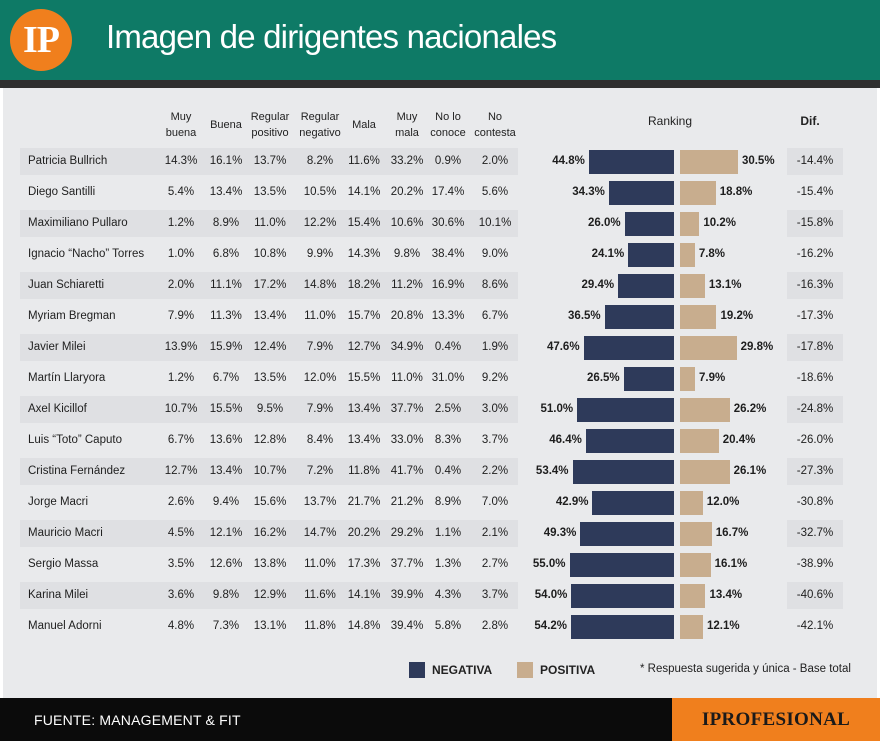  I want to click on negativa-label: 53.4%, so click(552, 471).